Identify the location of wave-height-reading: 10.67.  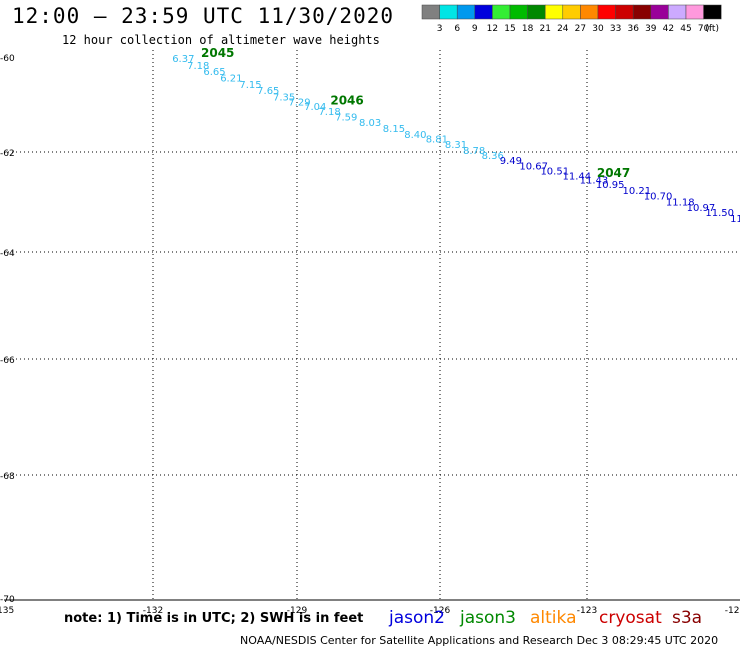
(533, 167).